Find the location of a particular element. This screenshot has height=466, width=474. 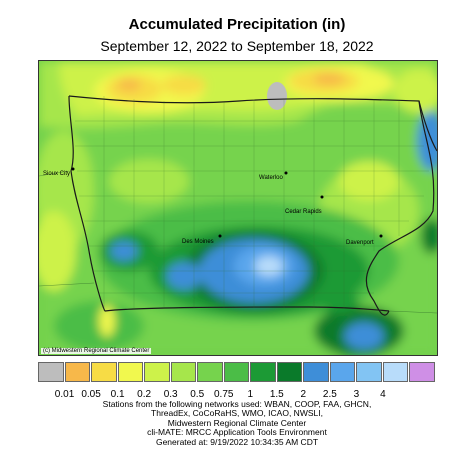

footer-line: ThreadEx, CoCoRaHS, WMO, ICAO, NWSLI, is located at coordinates (237, 413).